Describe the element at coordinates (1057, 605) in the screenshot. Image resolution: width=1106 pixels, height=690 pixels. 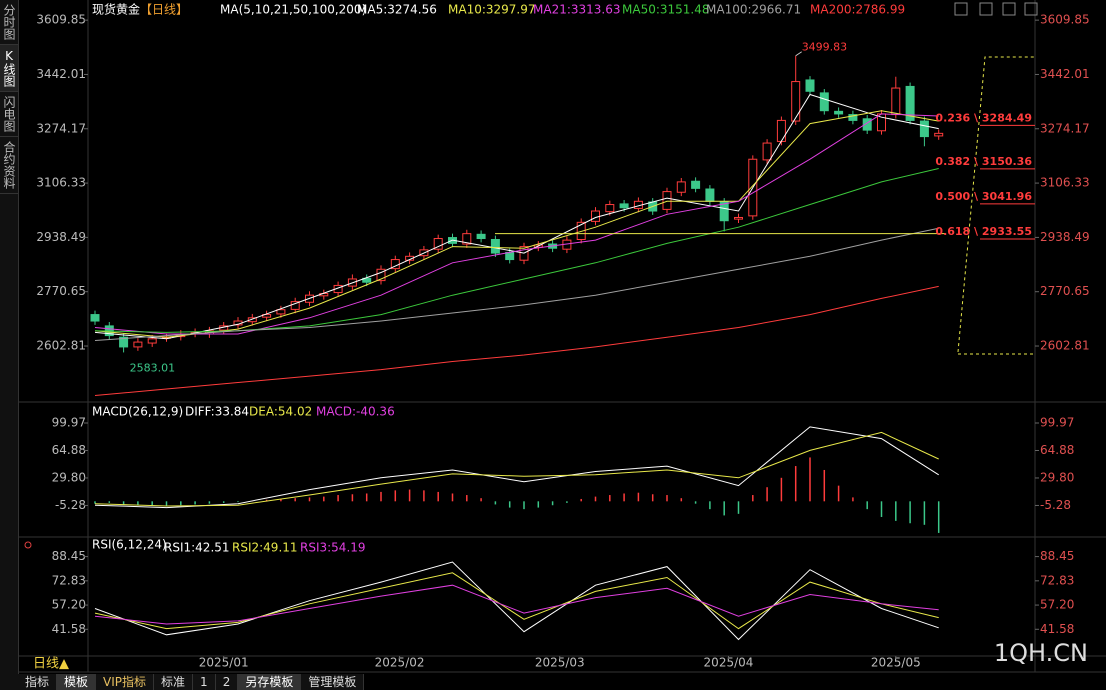
I see `y-tick-label-right: 57.20` at that location.